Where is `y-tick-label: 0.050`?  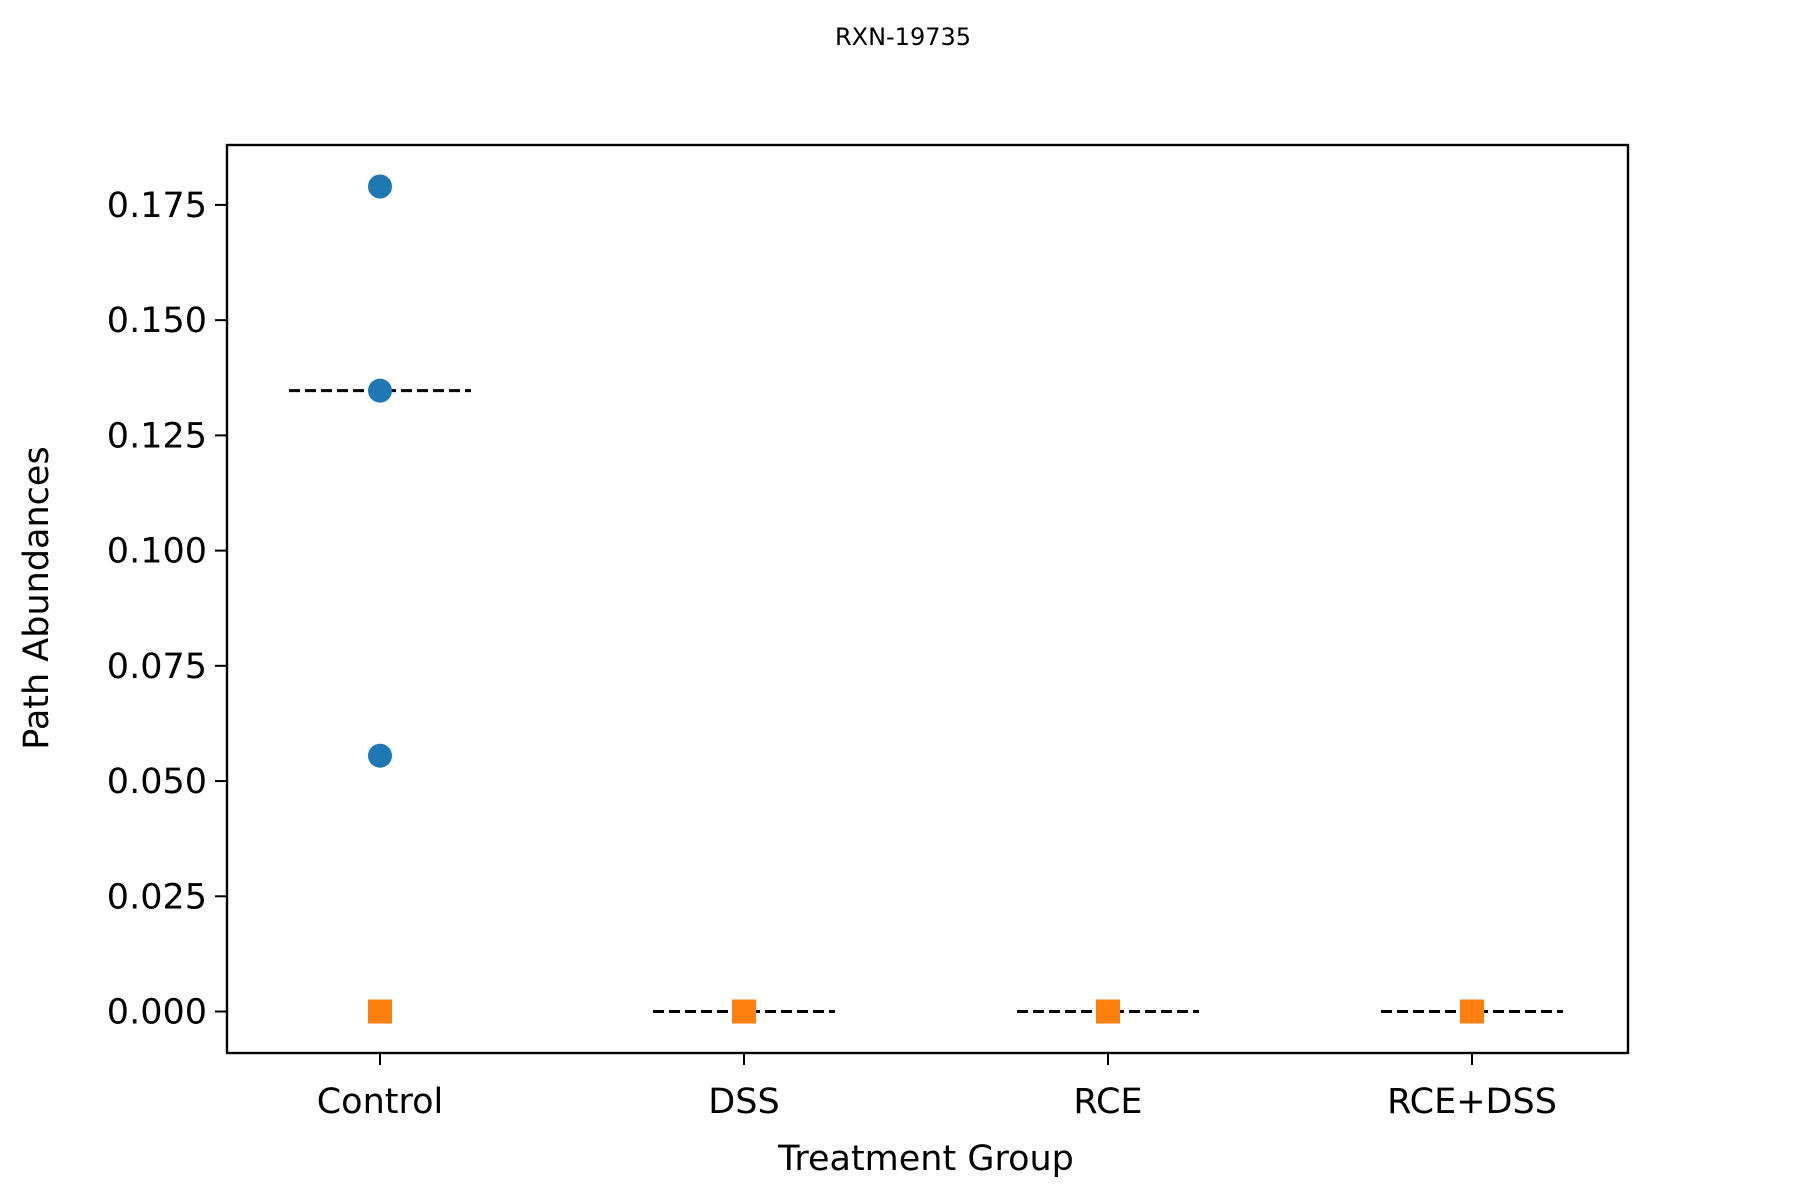 y-tick-label: 0.050 is located at coordinates (157, 782).